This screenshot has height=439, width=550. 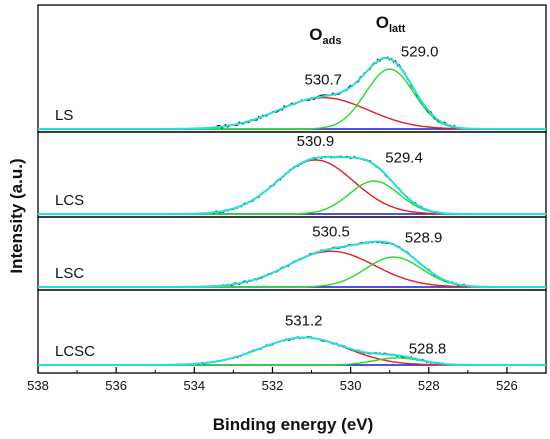 I want to click on peak-header-ads: Oads, so click(x=325, y=36).